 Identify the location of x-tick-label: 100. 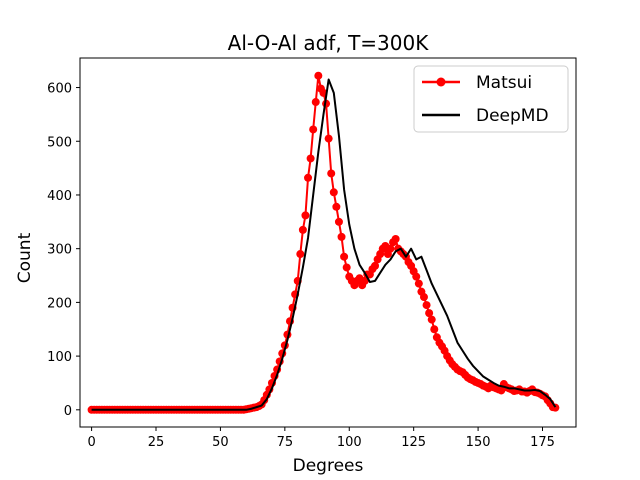
(349, 442).